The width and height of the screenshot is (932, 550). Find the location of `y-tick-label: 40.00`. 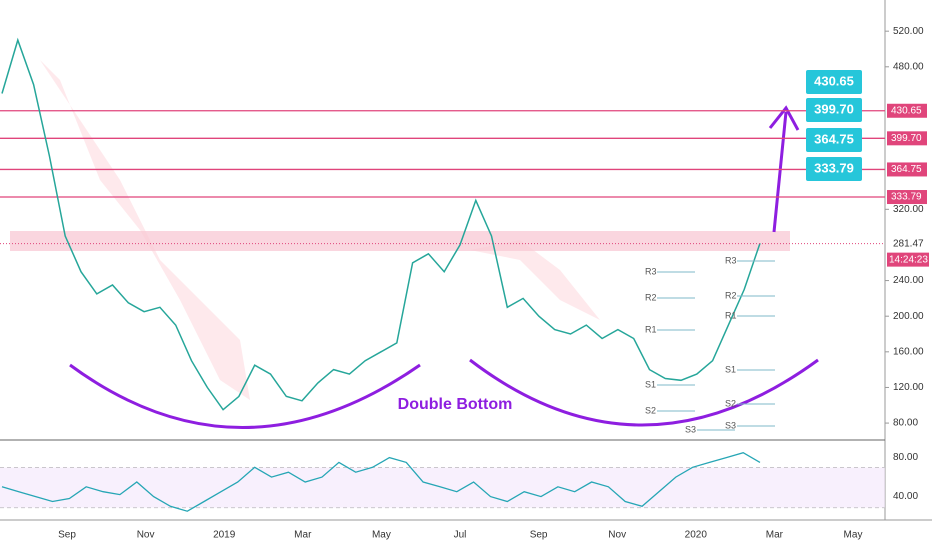

y-tick-label: 40.00 is located at coordinates (905, 496).